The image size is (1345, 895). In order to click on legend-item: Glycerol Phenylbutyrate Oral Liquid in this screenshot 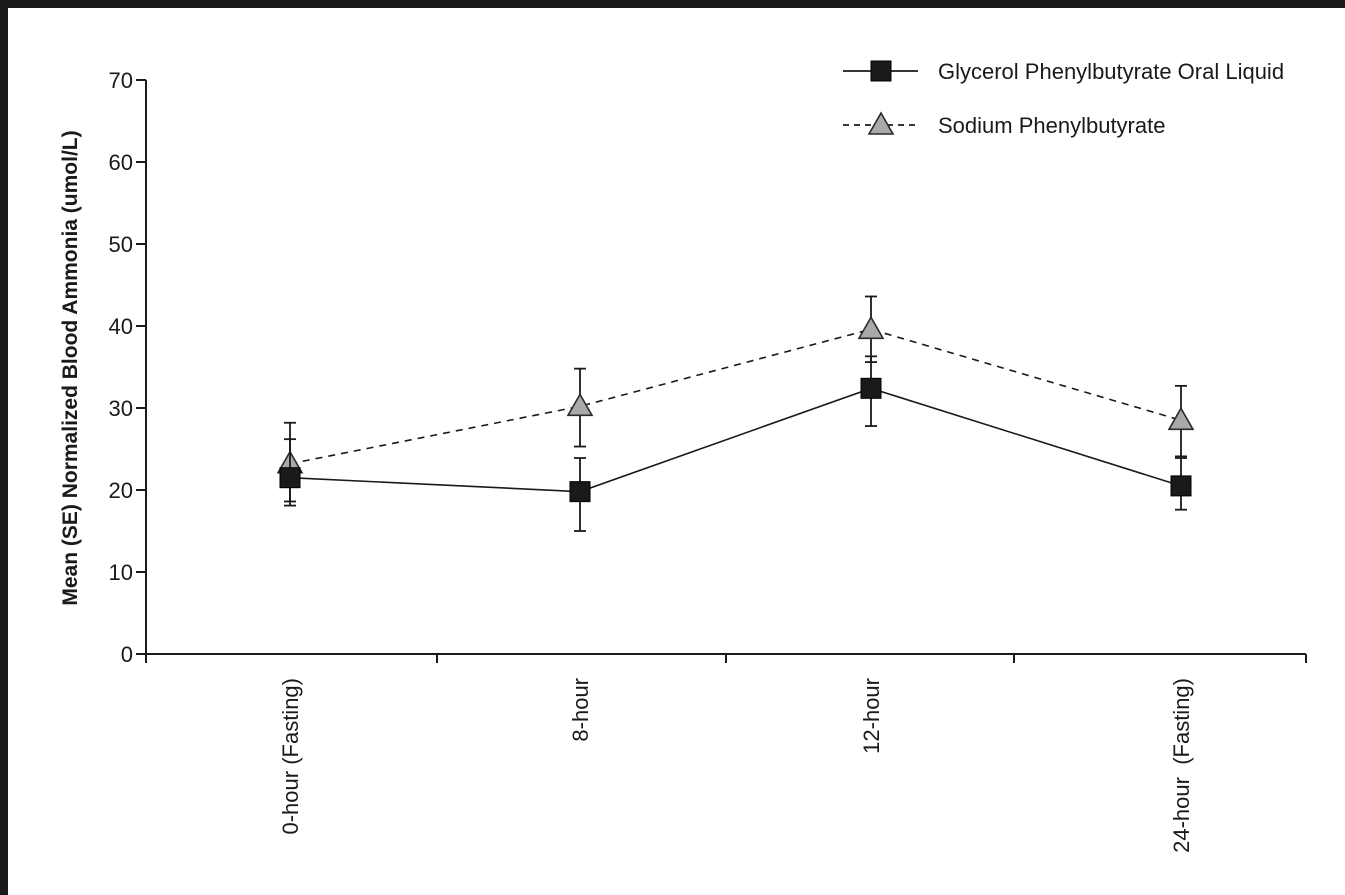, I will do `click(1063, 71)`.